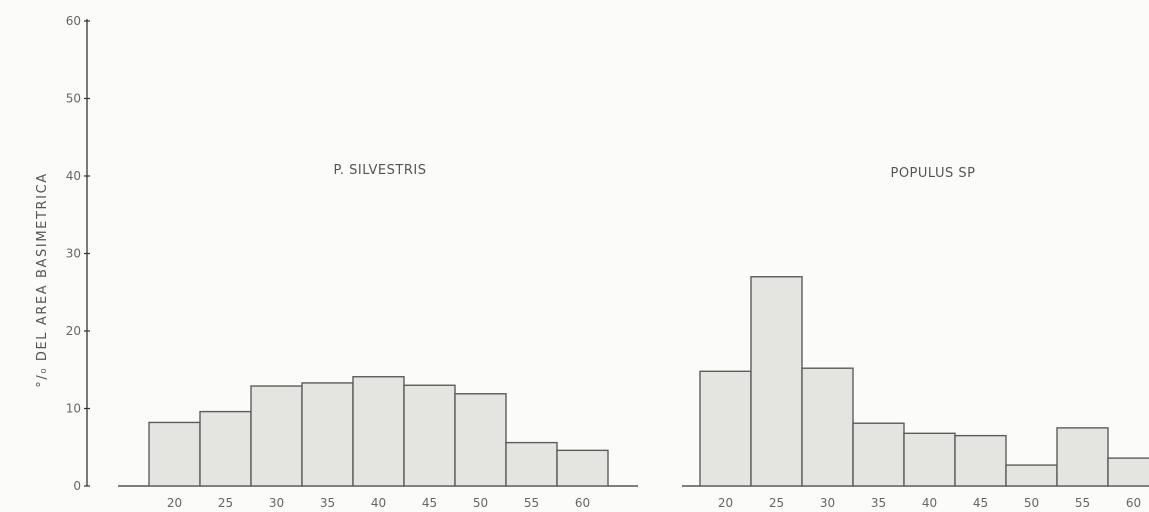 The width and height of the screenshot is (1149, 512). What do you see at coordinates (42, 280) in the screenshot?
I see `y-axis-title: °/₀ DEL AREA BASIMETRICA` at bounding box center [42, 280].